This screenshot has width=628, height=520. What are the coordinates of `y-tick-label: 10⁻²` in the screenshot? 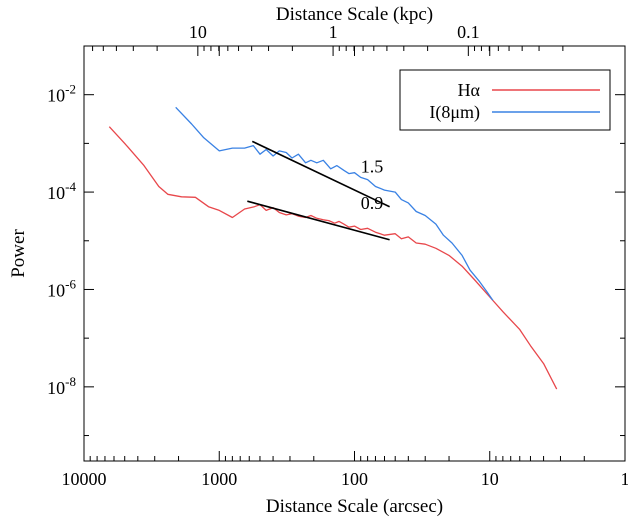 It's located at (61, 94).